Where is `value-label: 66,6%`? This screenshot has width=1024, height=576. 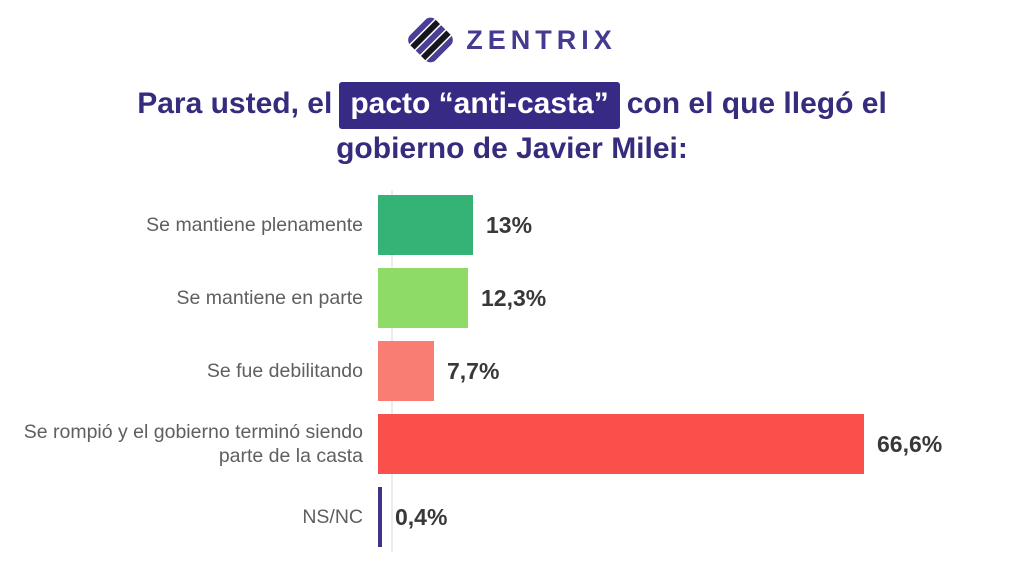 value-label: 66,6% is located at coordinates (910, 443).